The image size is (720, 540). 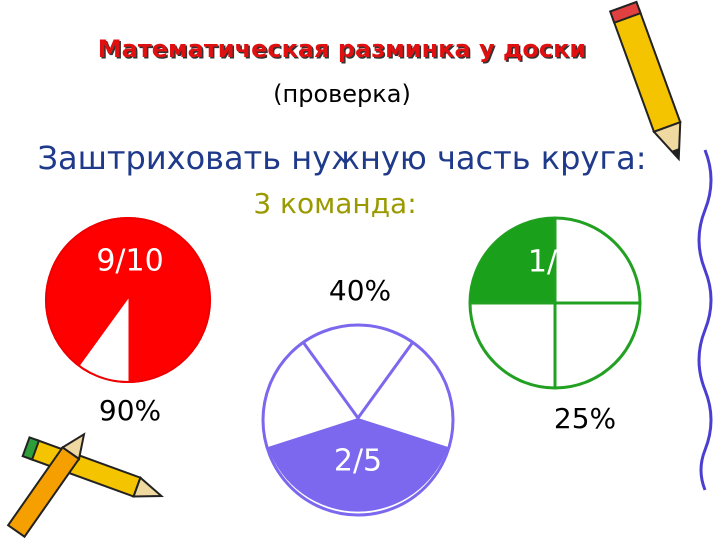 What do you see at coordinates (342, 94) in the screenshot?
I see `subtitle: (проверка)` at bounding box center [342, 94].